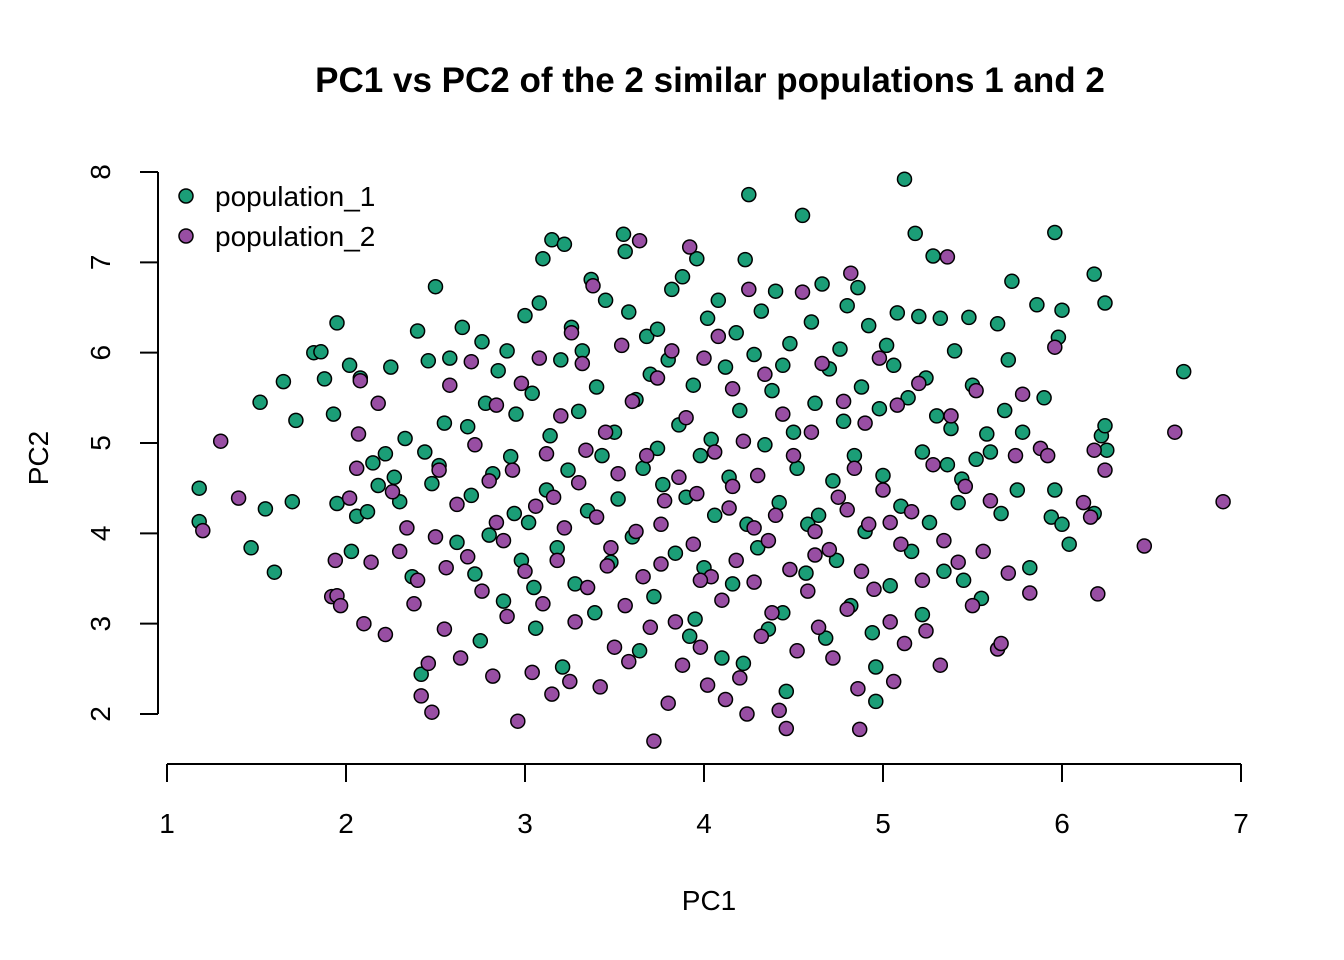  Describe the element at coordinates (122, 443) in the screenshot. I see `y-axis: 2 3 4 5 6 7 8` at that location.